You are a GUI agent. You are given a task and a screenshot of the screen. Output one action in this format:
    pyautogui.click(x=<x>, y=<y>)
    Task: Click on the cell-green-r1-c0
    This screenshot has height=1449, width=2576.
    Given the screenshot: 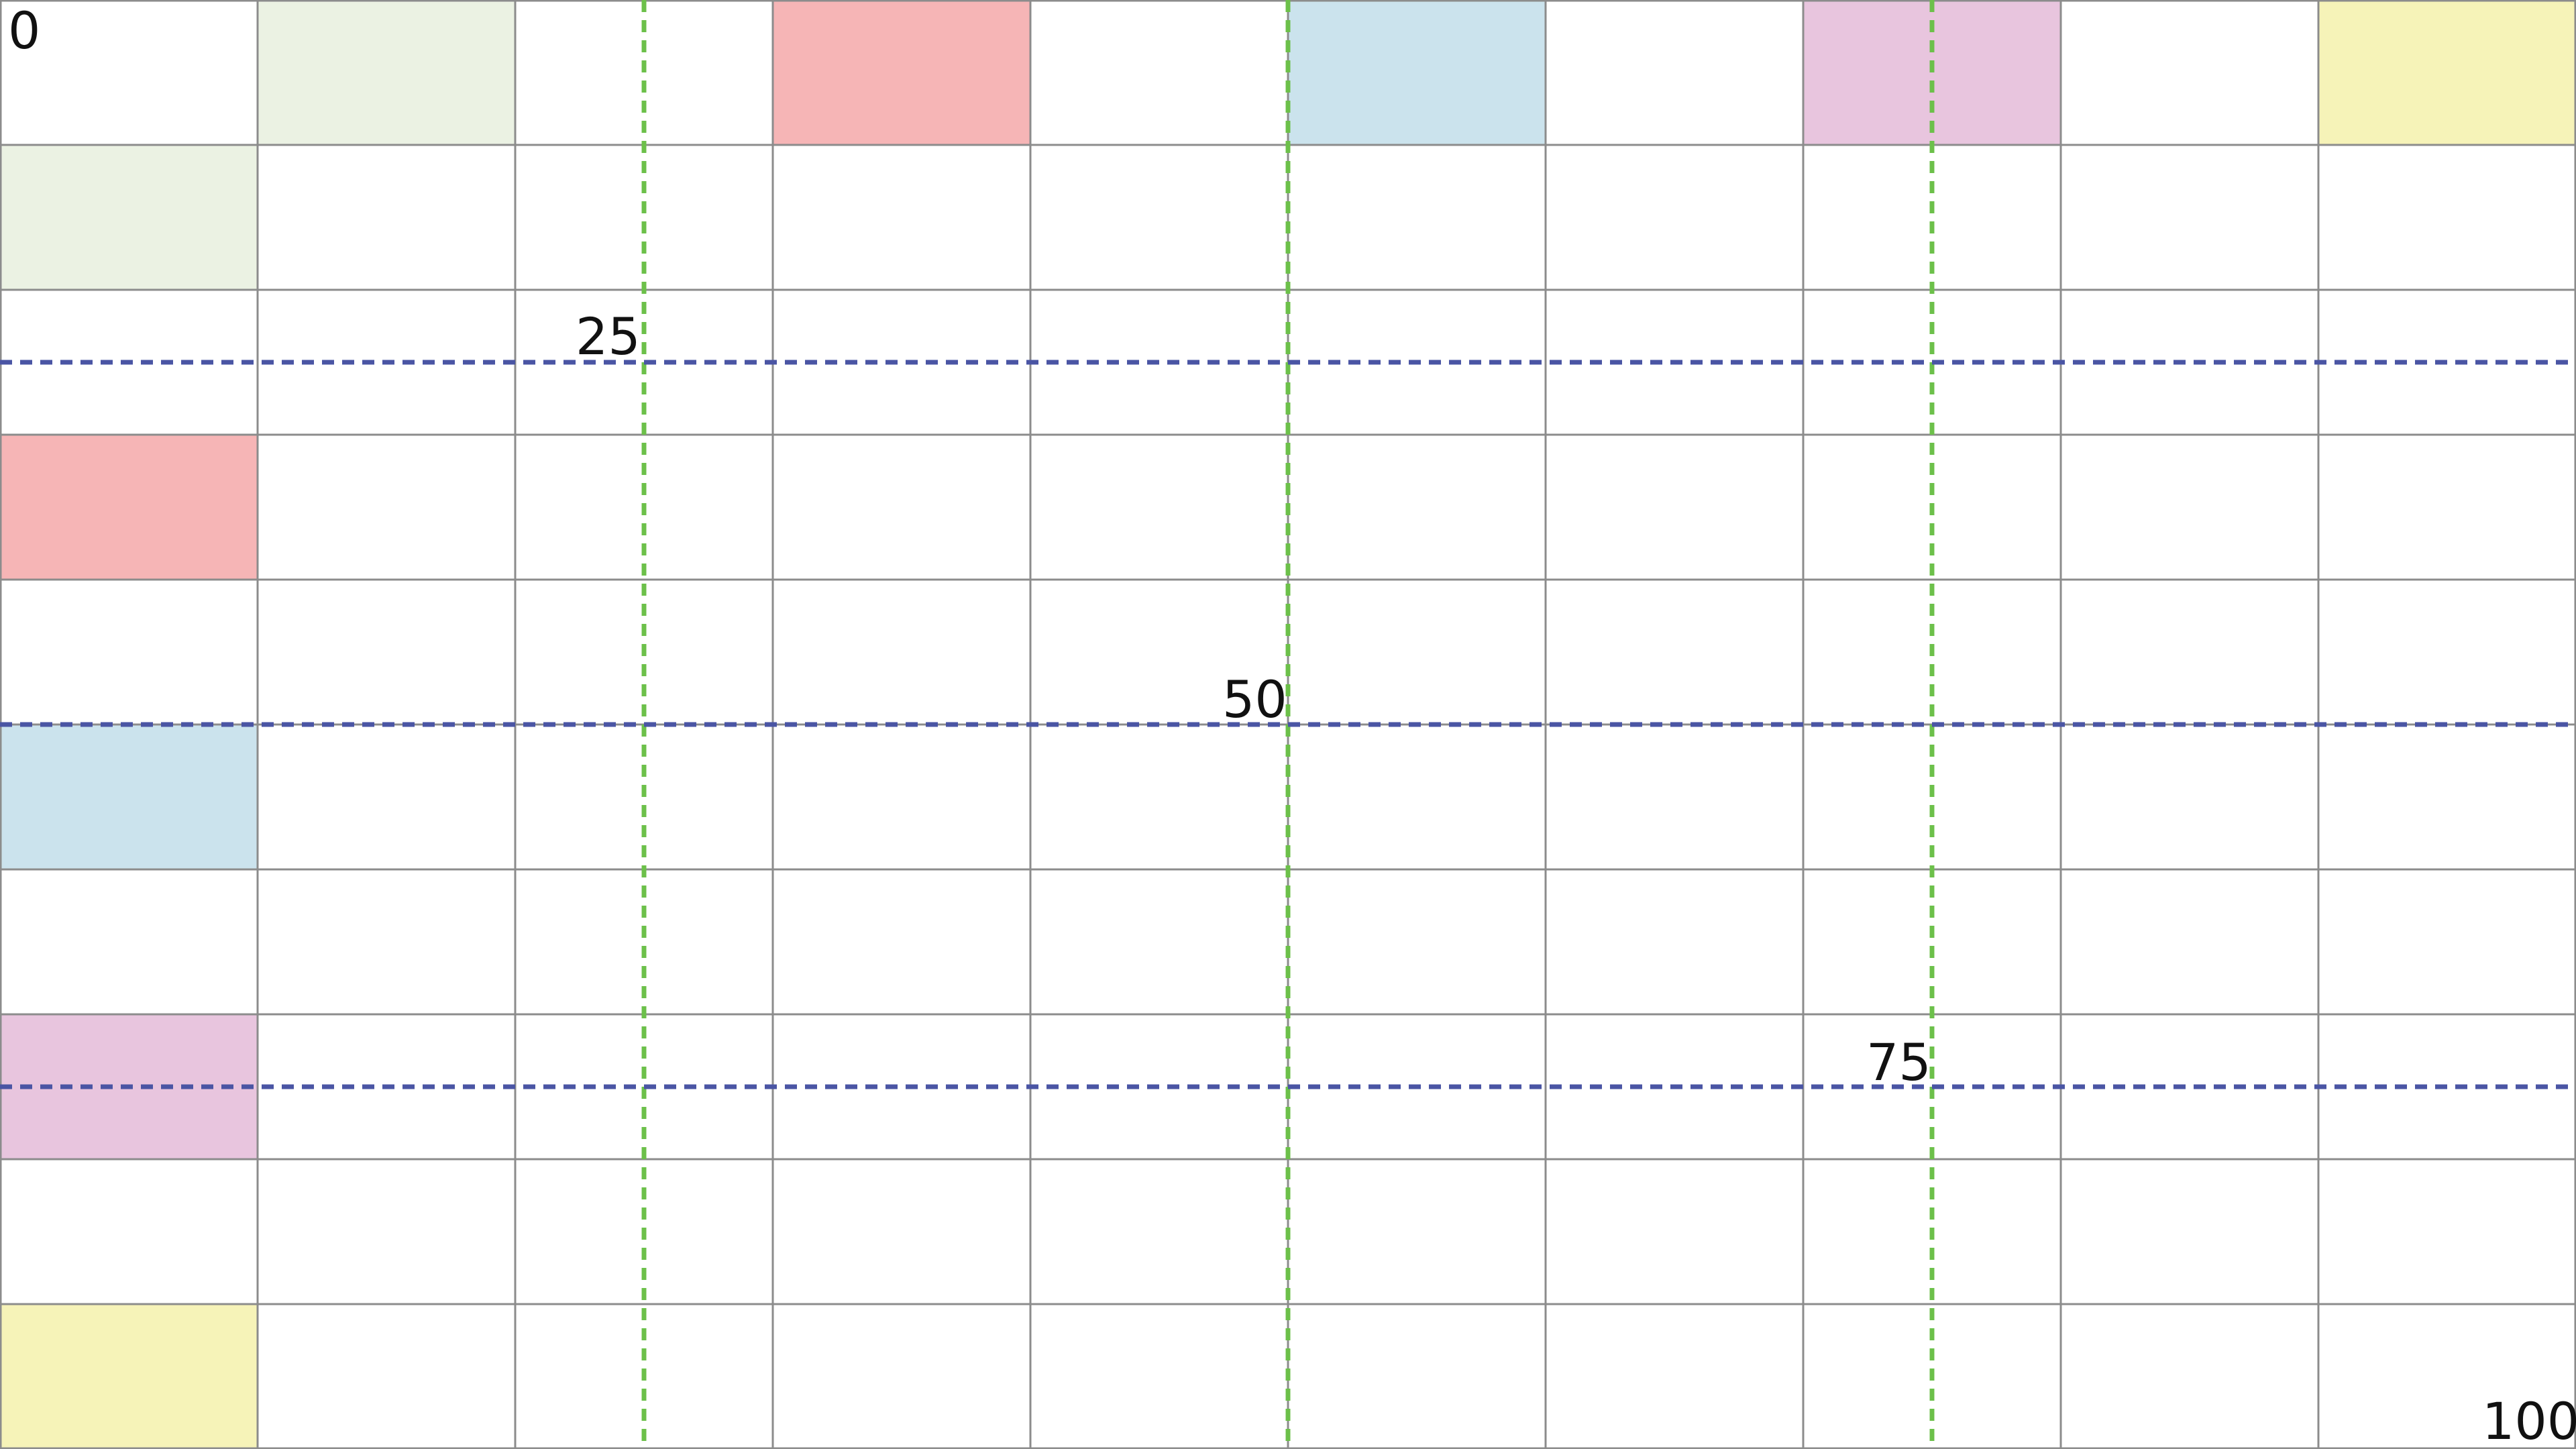 What is the action you would take?
    pyautogui.click(x=129, y=217)
    